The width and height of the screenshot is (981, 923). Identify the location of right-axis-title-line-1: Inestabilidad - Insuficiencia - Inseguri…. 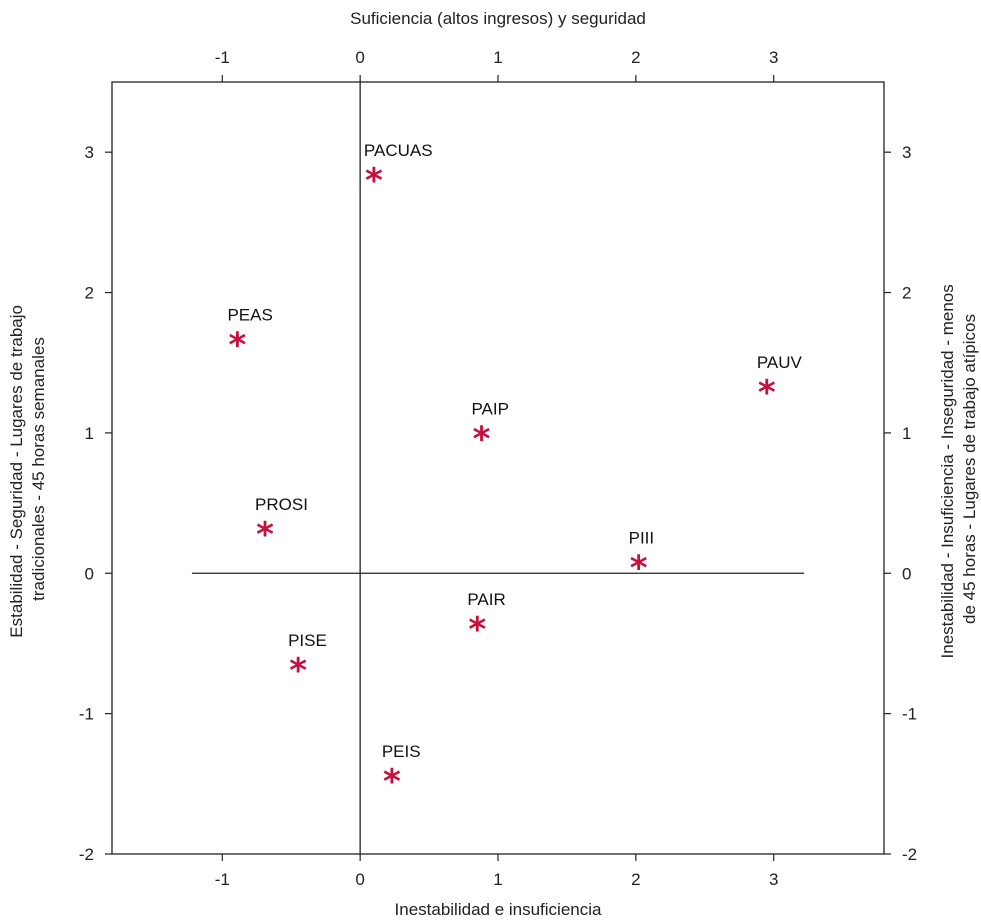
(947, 471).